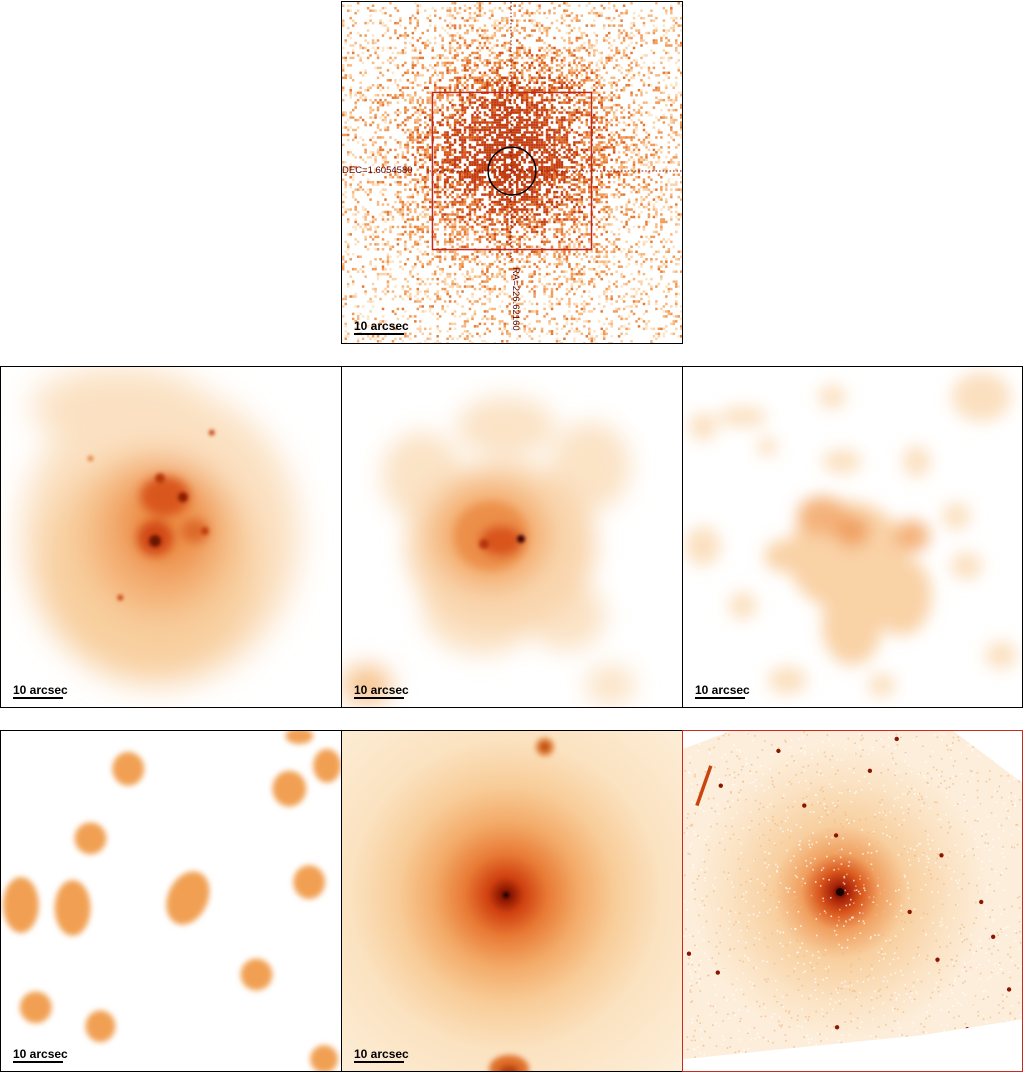 The width and height of the screenshot is (1023, 1072). I want to click on panel-row2-2: 10 arcsec, so click(512, 901).